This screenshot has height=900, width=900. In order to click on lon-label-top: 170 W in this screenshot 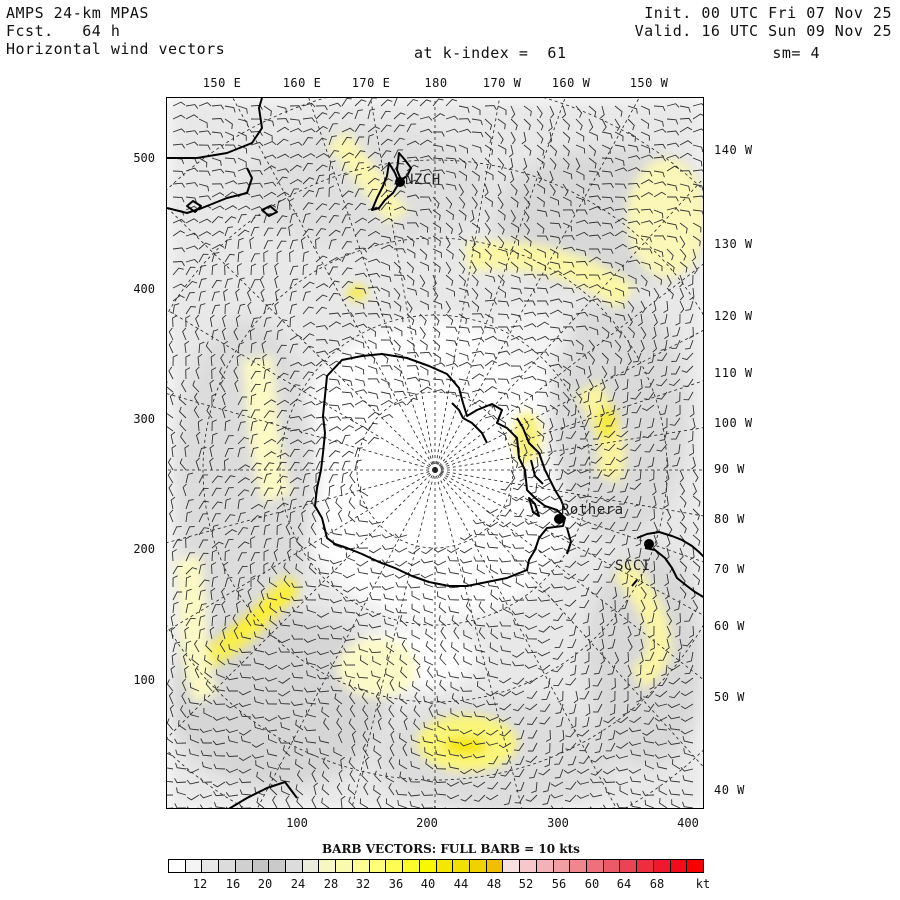, I will do `click(502, 83)`.